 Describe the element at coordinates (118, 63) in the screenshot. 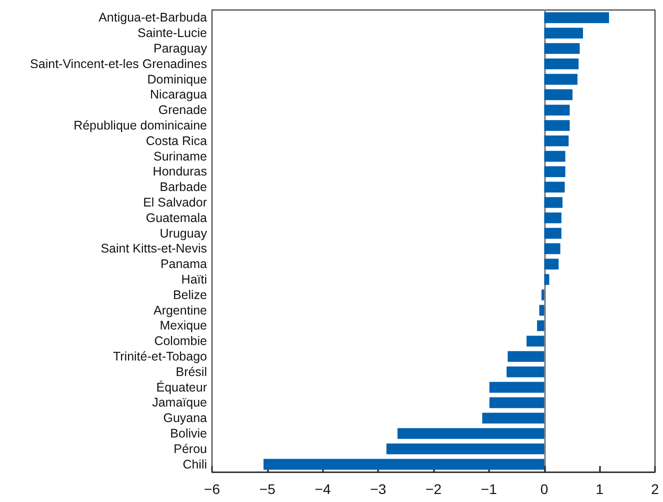

I see `y-tick-label: Saint-Vincent-et-les Grenadines` at that location.